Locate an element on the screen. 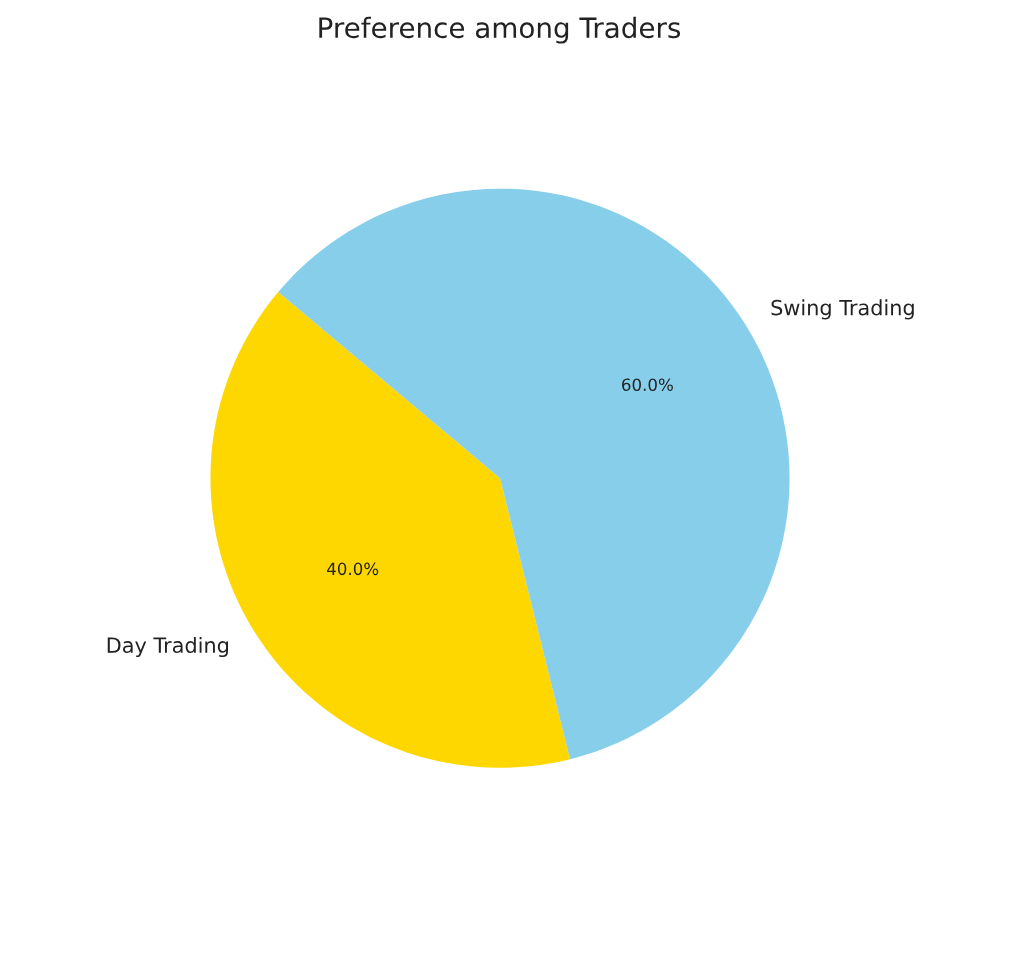 This screenshot has height=973, width=1024. data-label: 60.0% is located at coordinates (647, 384).